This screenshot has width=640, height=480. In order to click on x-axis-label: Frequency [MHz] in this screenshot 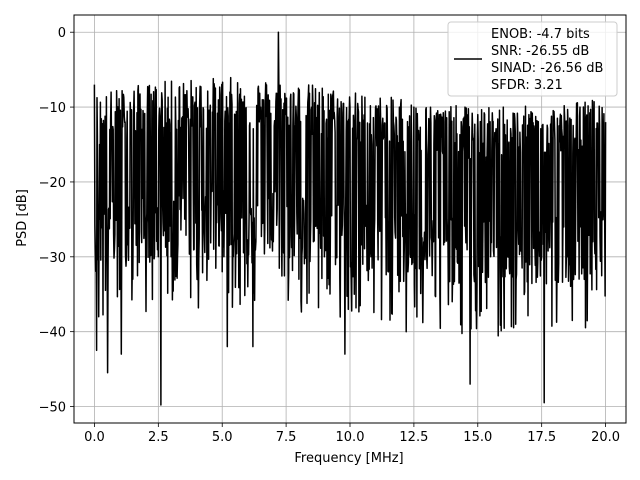, I will do `click(348, 458)`.